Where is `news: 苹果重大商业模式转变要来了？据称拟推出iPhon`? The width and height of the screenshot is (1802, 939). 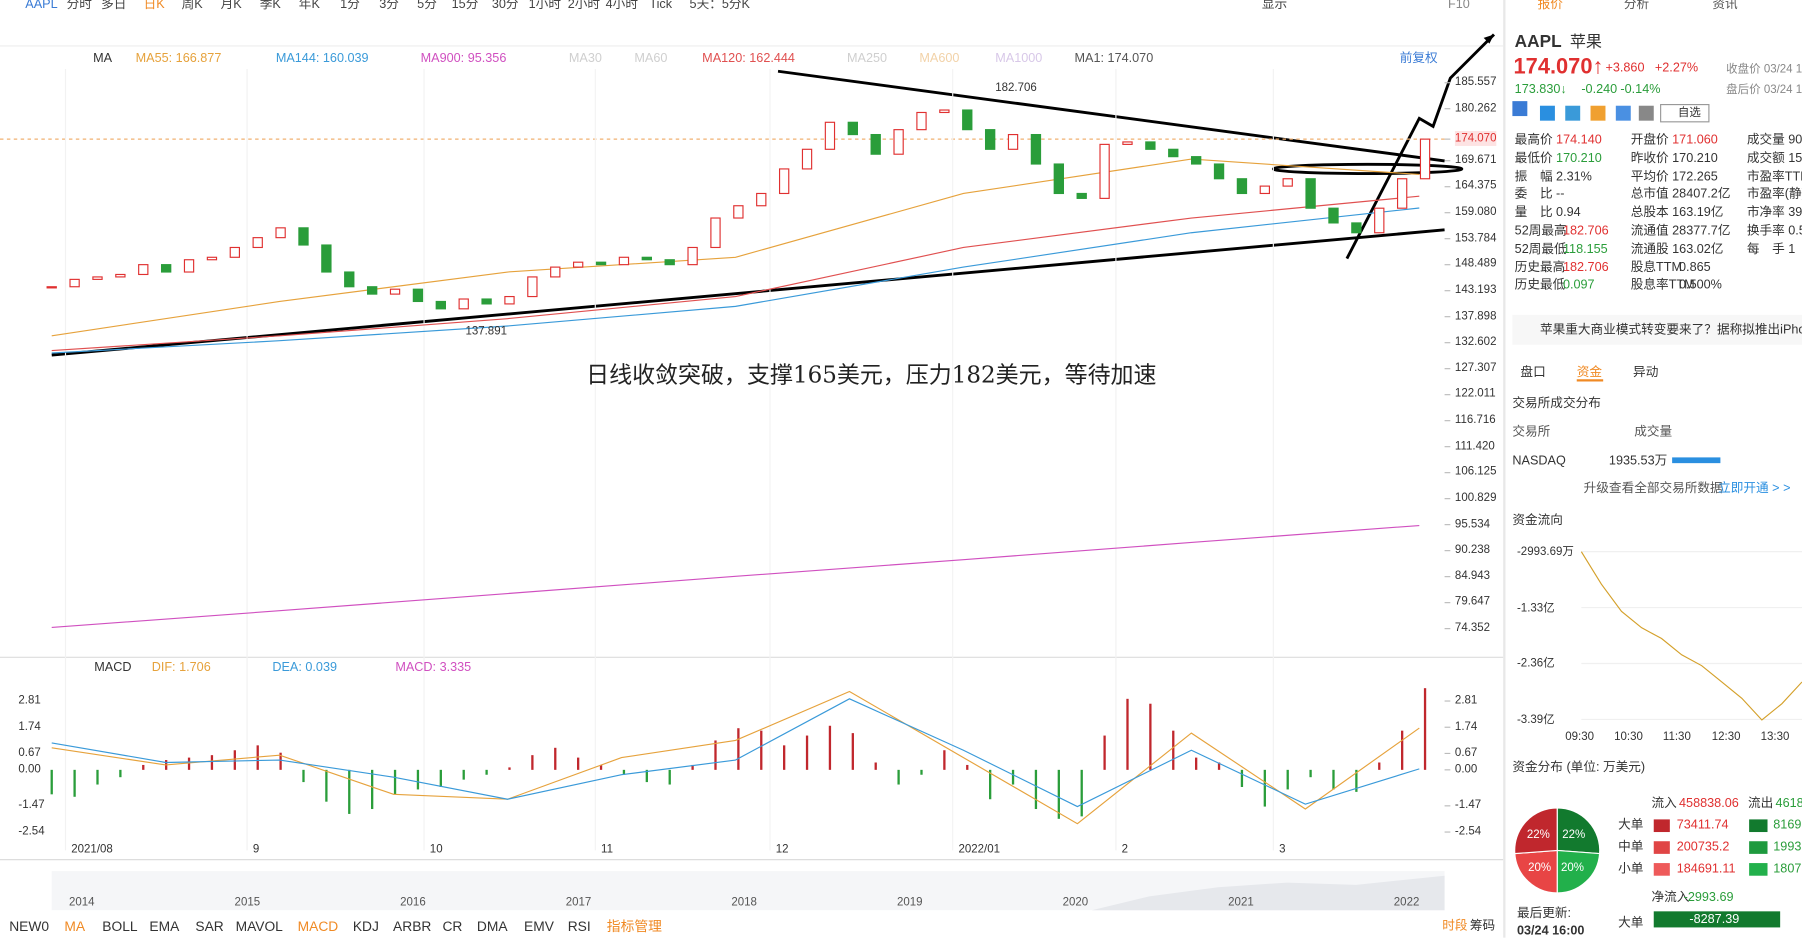 news: 苹果重大商业模式转变要来了？据称拟推出iPhon is located at coordinates (1670, 329).